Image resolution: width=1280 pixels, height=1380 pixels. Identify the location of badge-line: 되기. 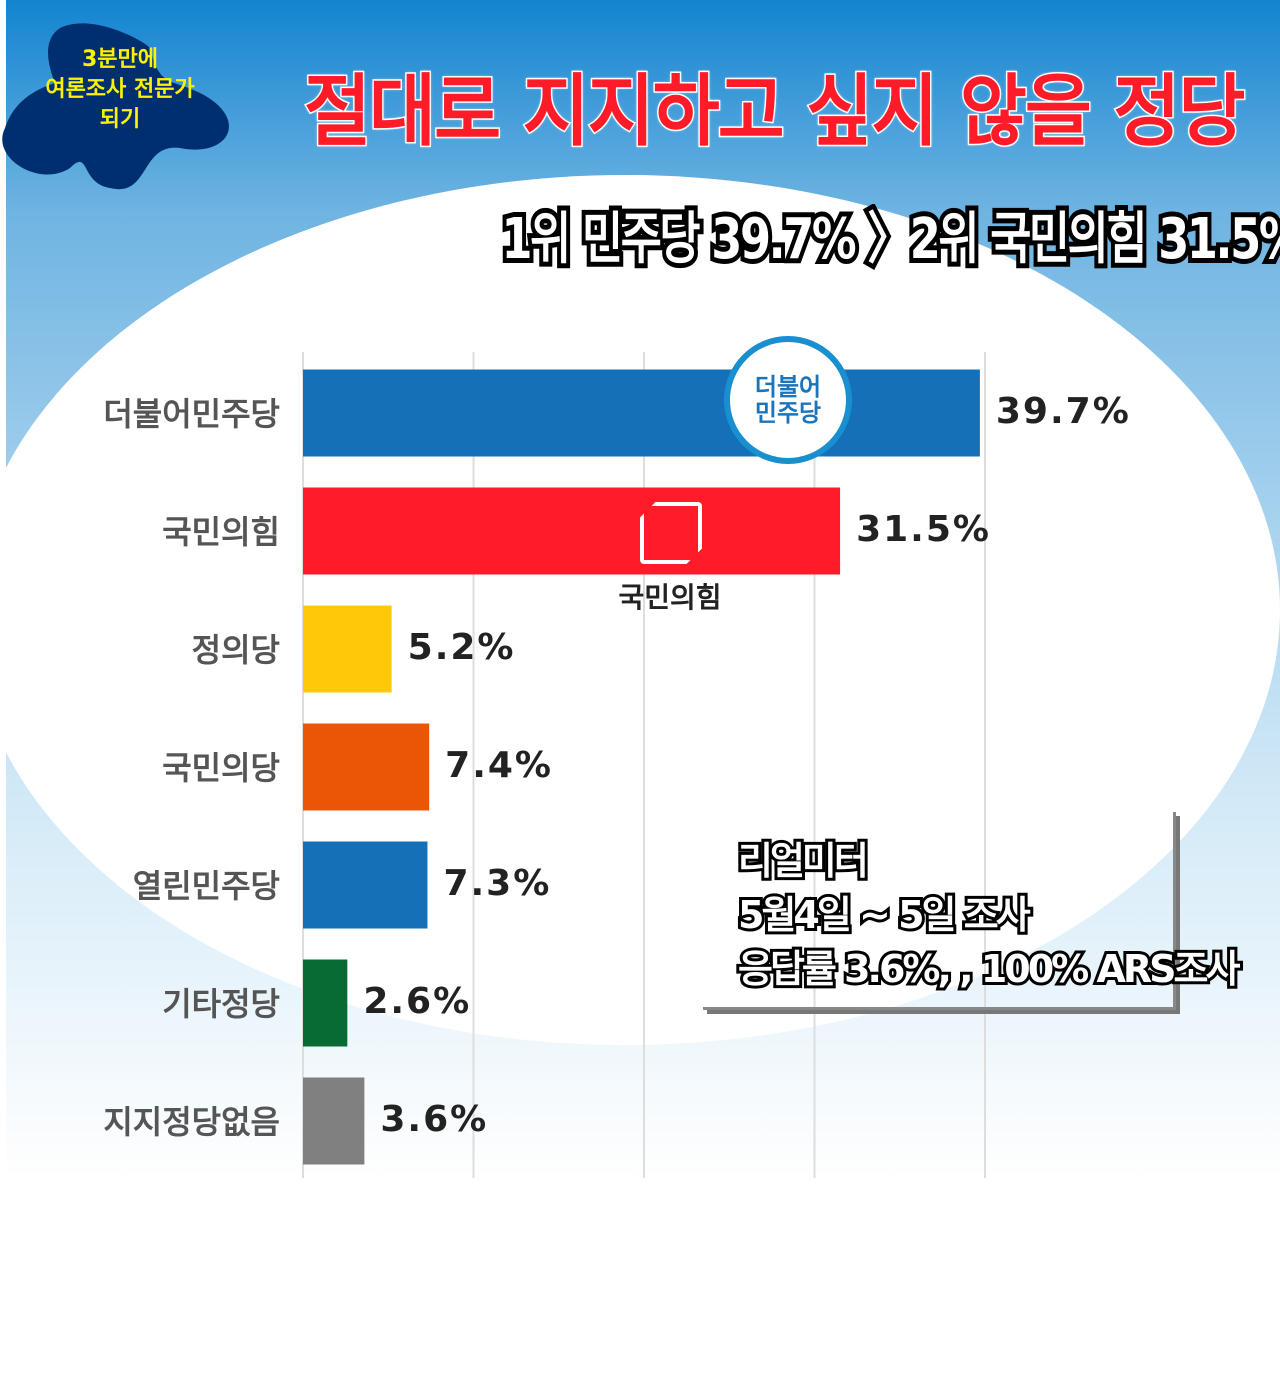
(120, 119).